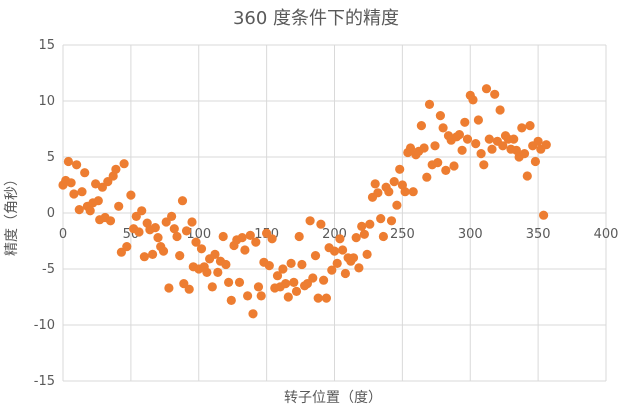 The width and height of the screenshot is (632, 414). What do you see at coordinates (51, 157) in the screenshot?
I see `y-tick-label: 5` at bounding box center [51, 157].